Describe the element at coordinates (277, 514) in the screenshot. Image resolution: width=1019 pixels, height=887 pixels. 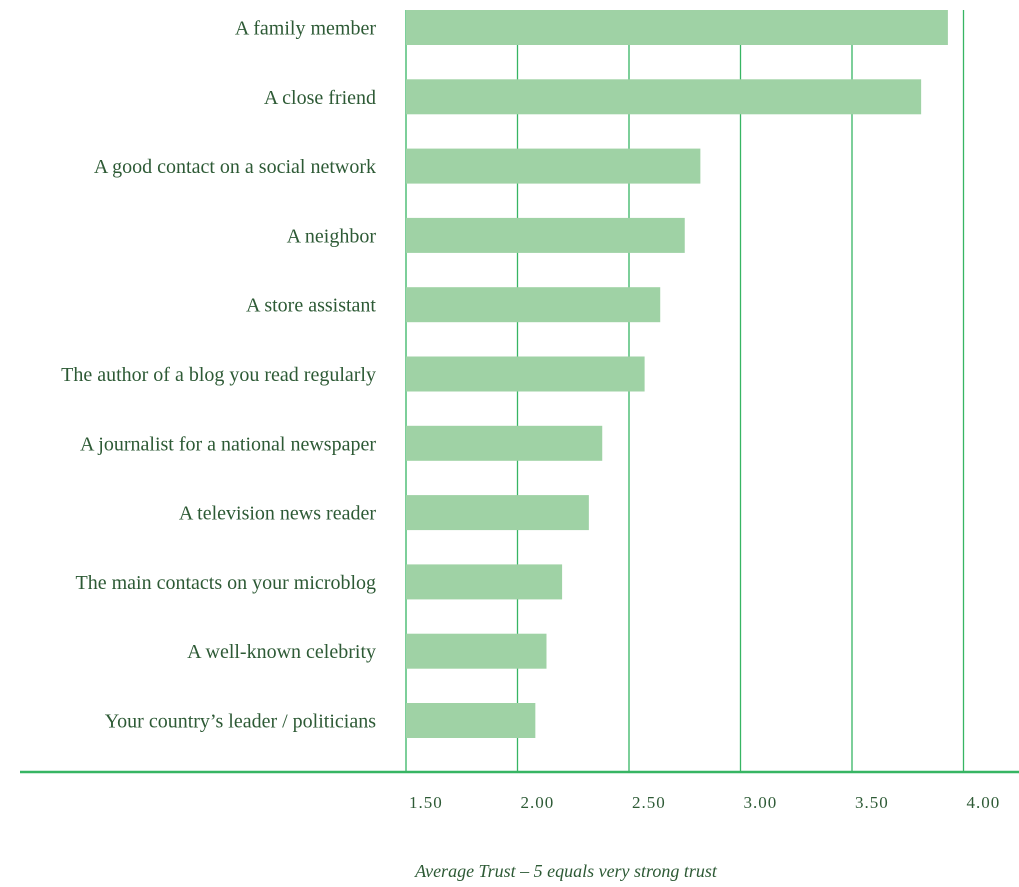
I see `category-label: A television news reader` at that location.